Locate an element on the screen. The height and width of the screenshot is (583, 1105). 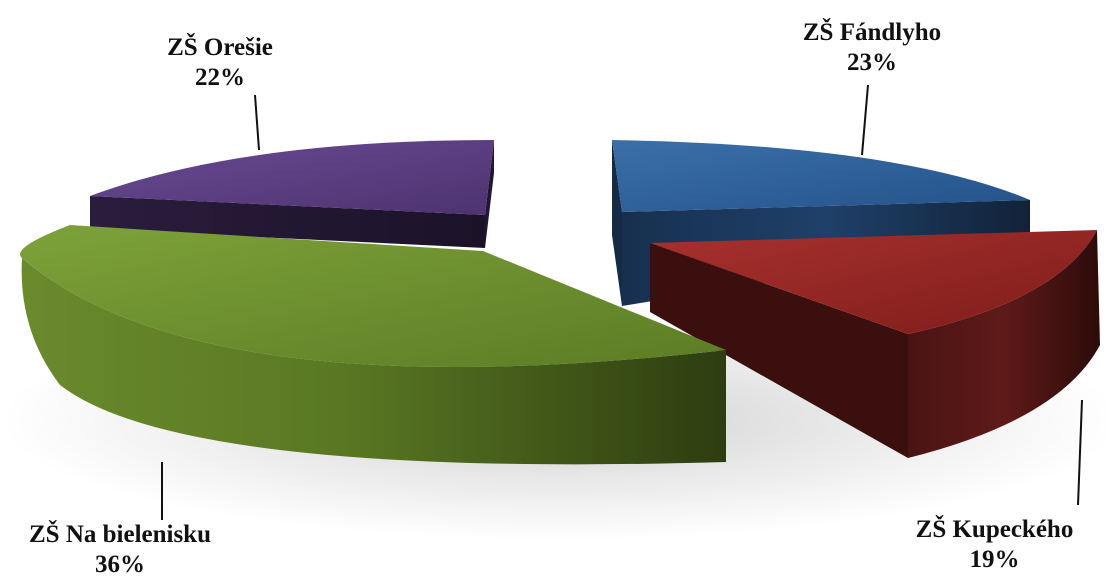
slice-kupeckeho-side-left is located at coordinates (779, 350).